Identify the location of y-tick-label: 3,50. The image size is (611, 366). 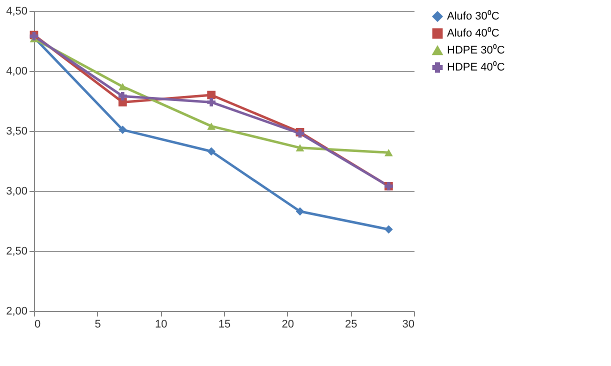
(17, 132).